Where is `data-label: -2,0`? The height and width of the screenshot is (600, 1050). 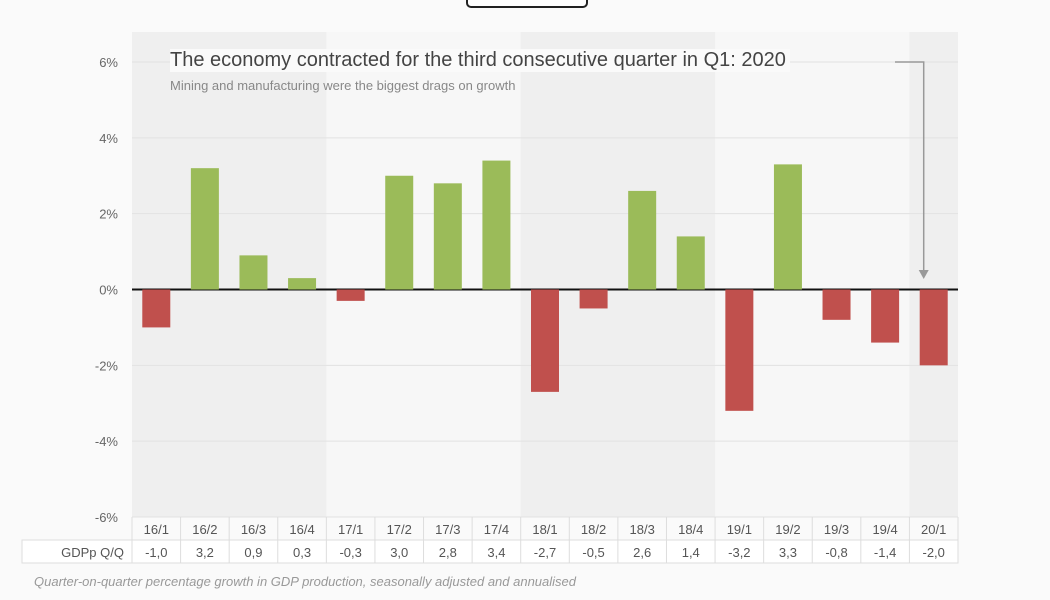 data-label: -2,0 is located at coordinates (934, 552).